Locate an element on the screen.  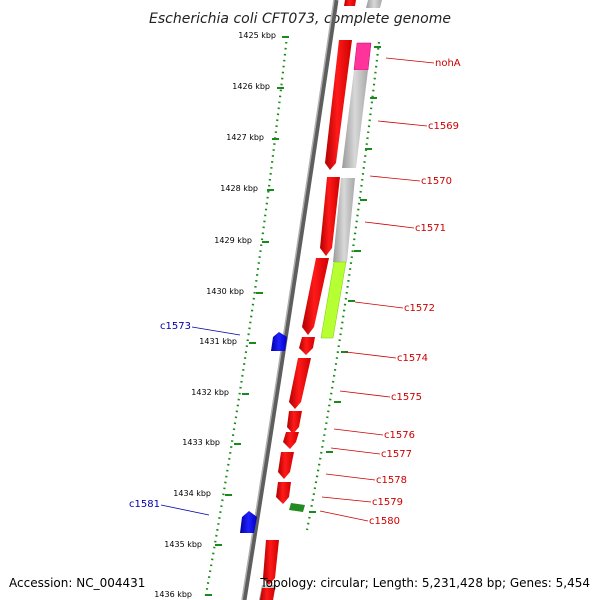
reverse-cds-track is located at coordinates (263, 432).